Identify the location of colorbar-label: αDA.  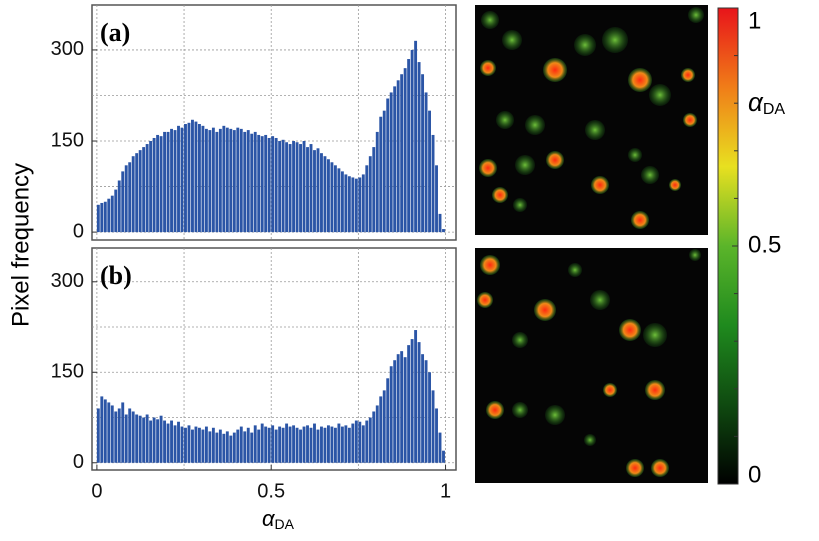
(766, 102).